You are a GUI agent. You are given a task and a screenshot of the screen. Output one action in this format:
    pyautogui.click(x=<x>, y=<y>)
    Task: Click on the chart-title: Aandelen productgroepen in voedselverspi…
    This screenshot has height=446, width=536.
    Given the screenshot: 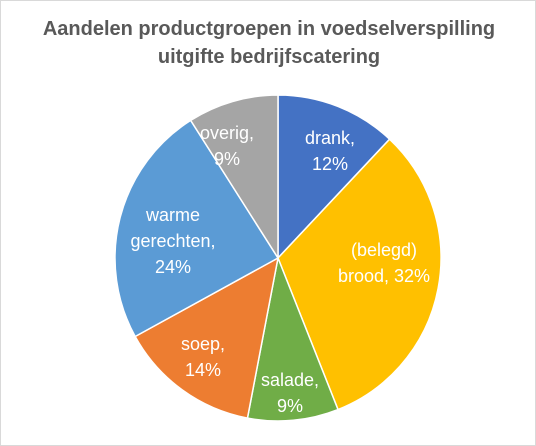 What is the action you would take?
    pyautogui.click(x=269, y=43)
    